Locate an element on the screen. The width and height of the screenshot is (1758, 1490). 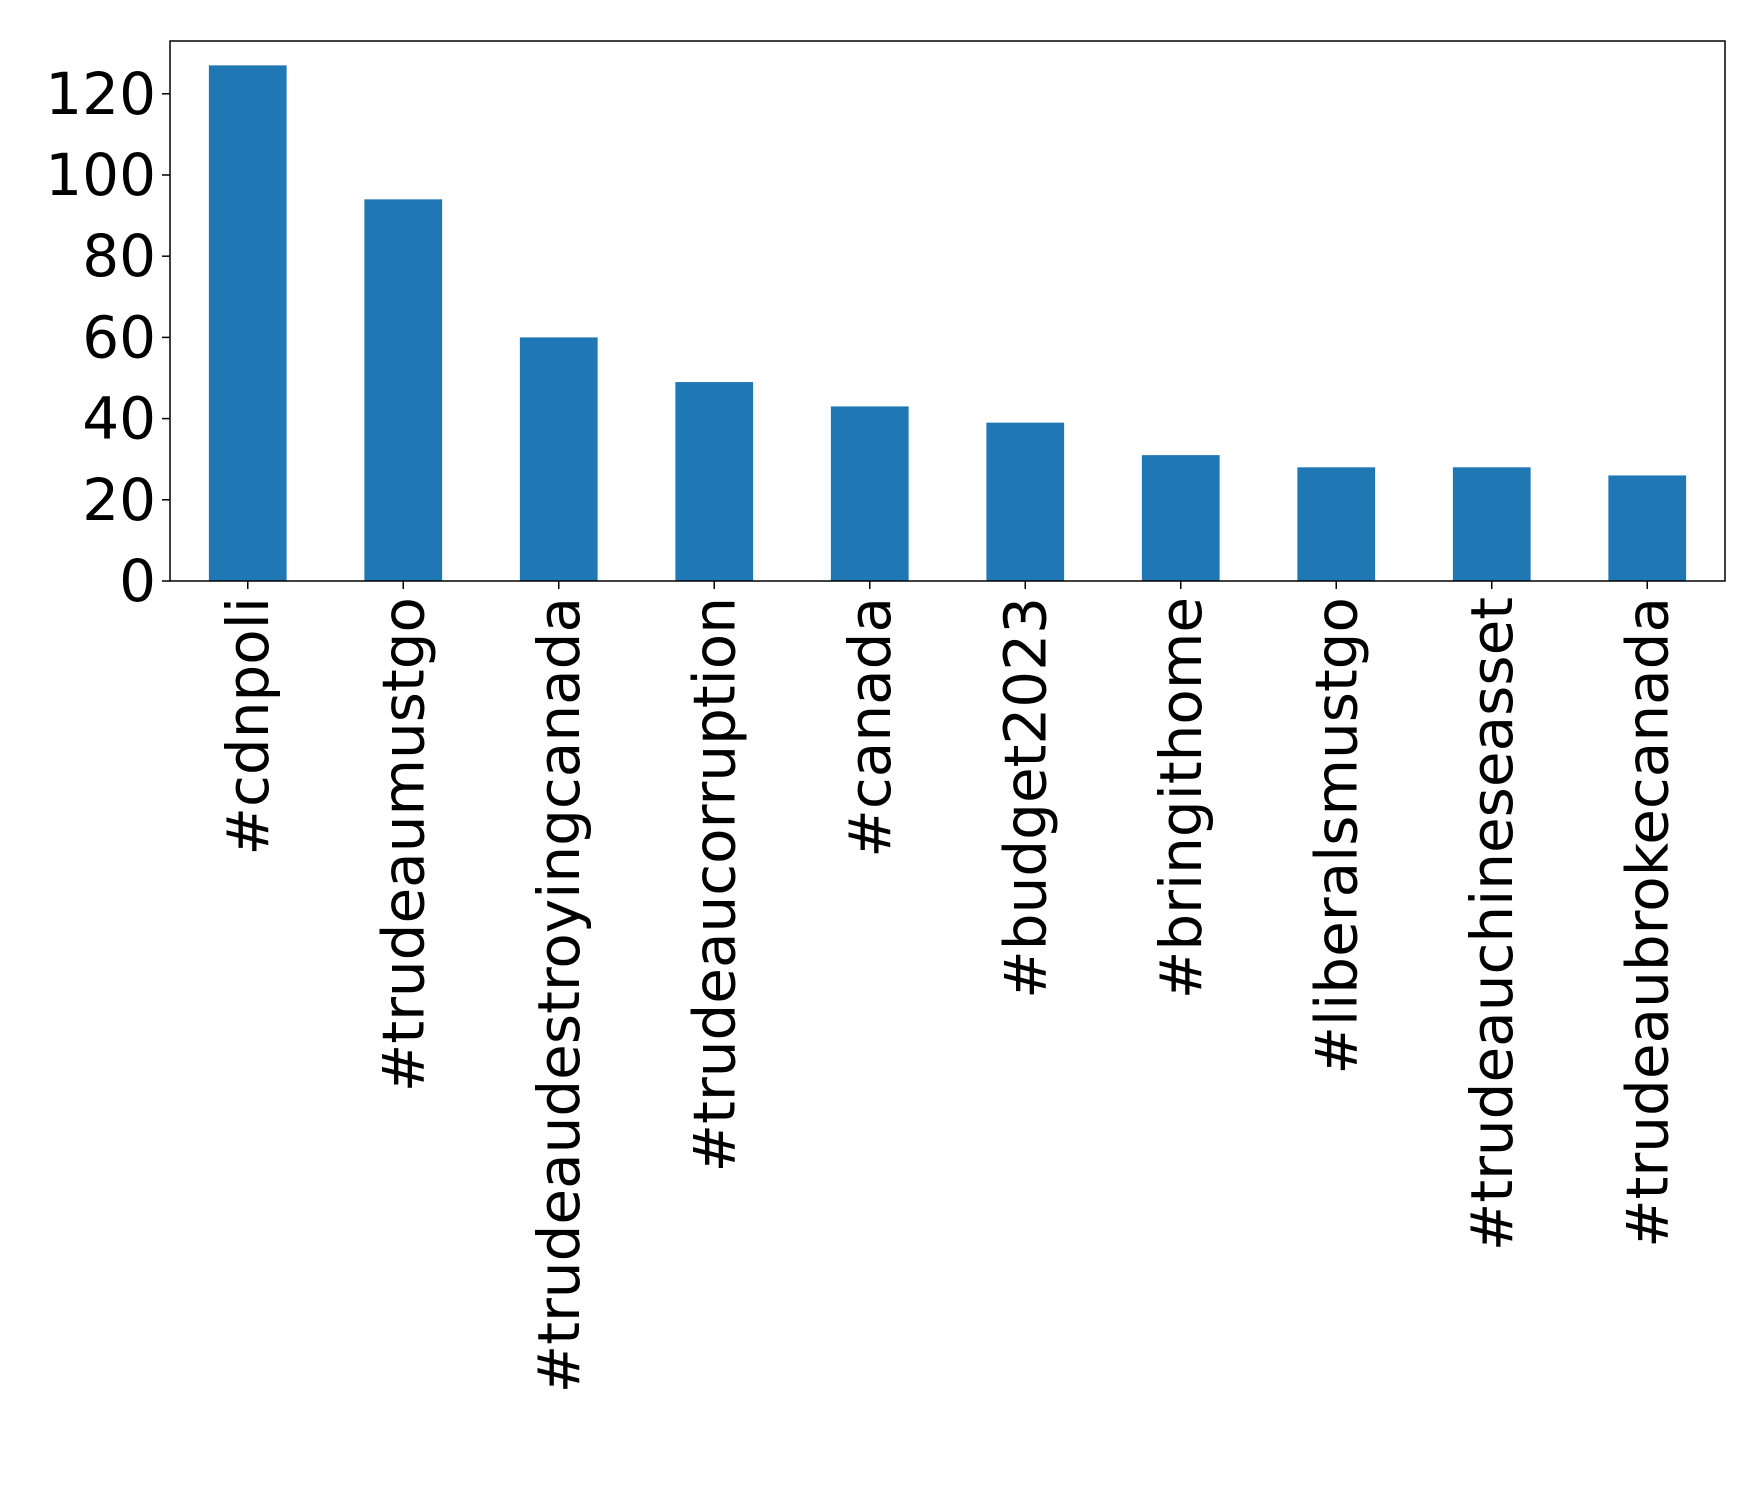
x-tick-label: #cdnpoli is located at coordinates (248, 726).